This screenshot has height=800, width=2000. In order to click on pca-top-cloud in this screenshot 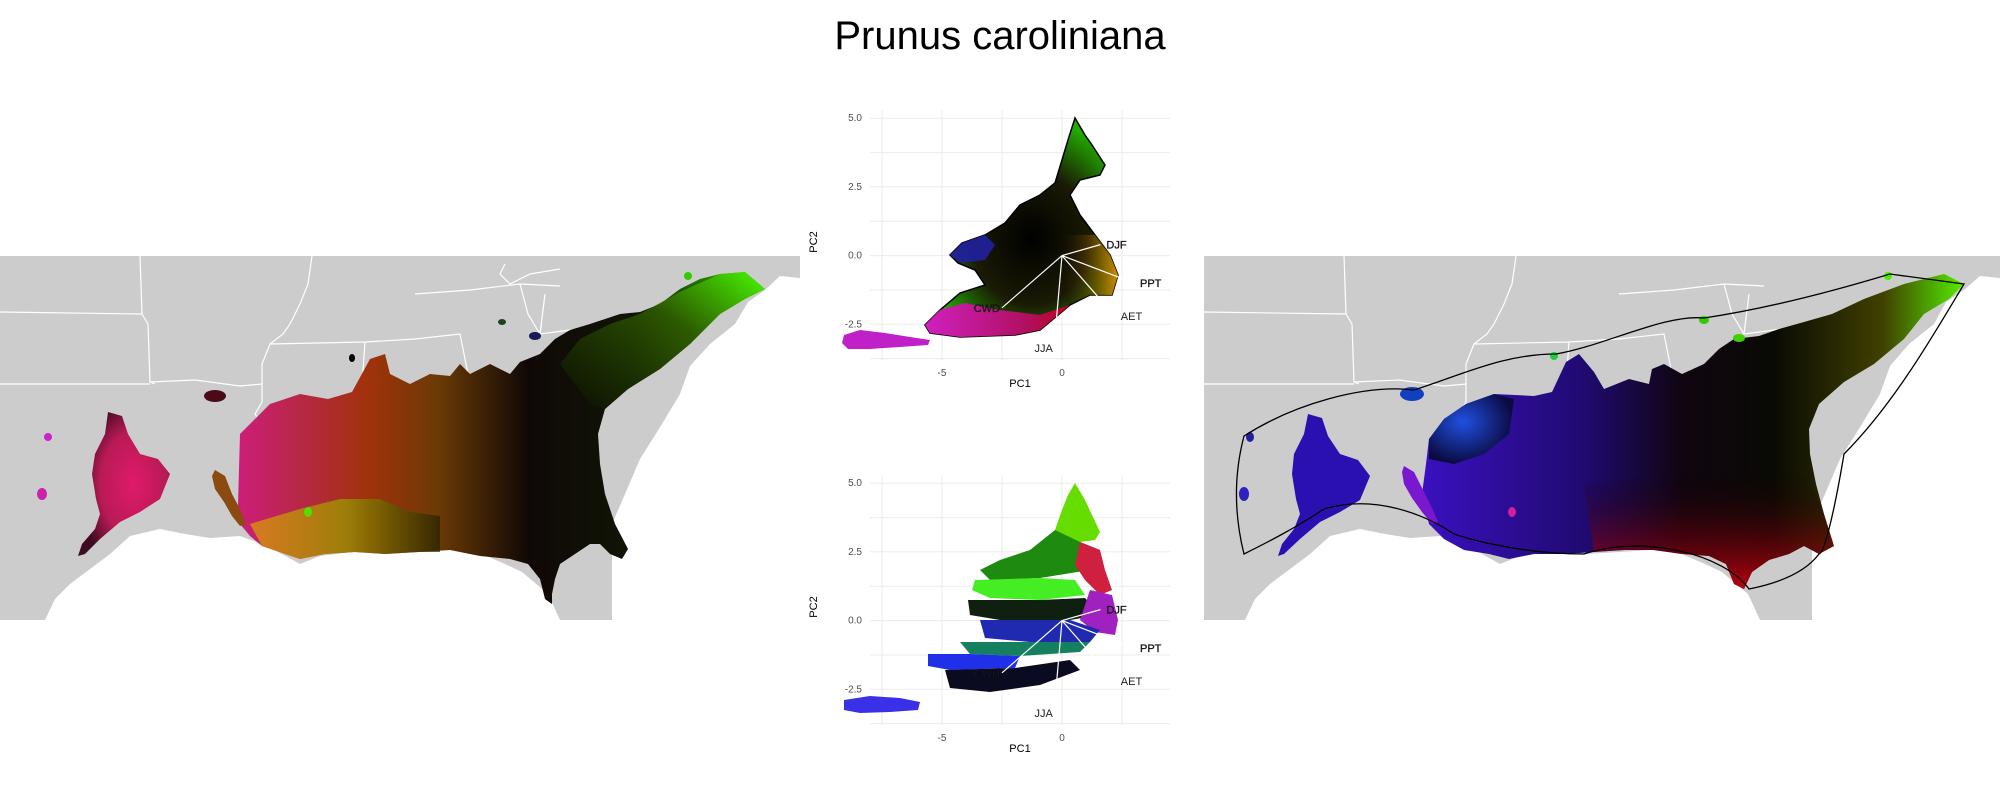, I will do `click(980, 232)`.